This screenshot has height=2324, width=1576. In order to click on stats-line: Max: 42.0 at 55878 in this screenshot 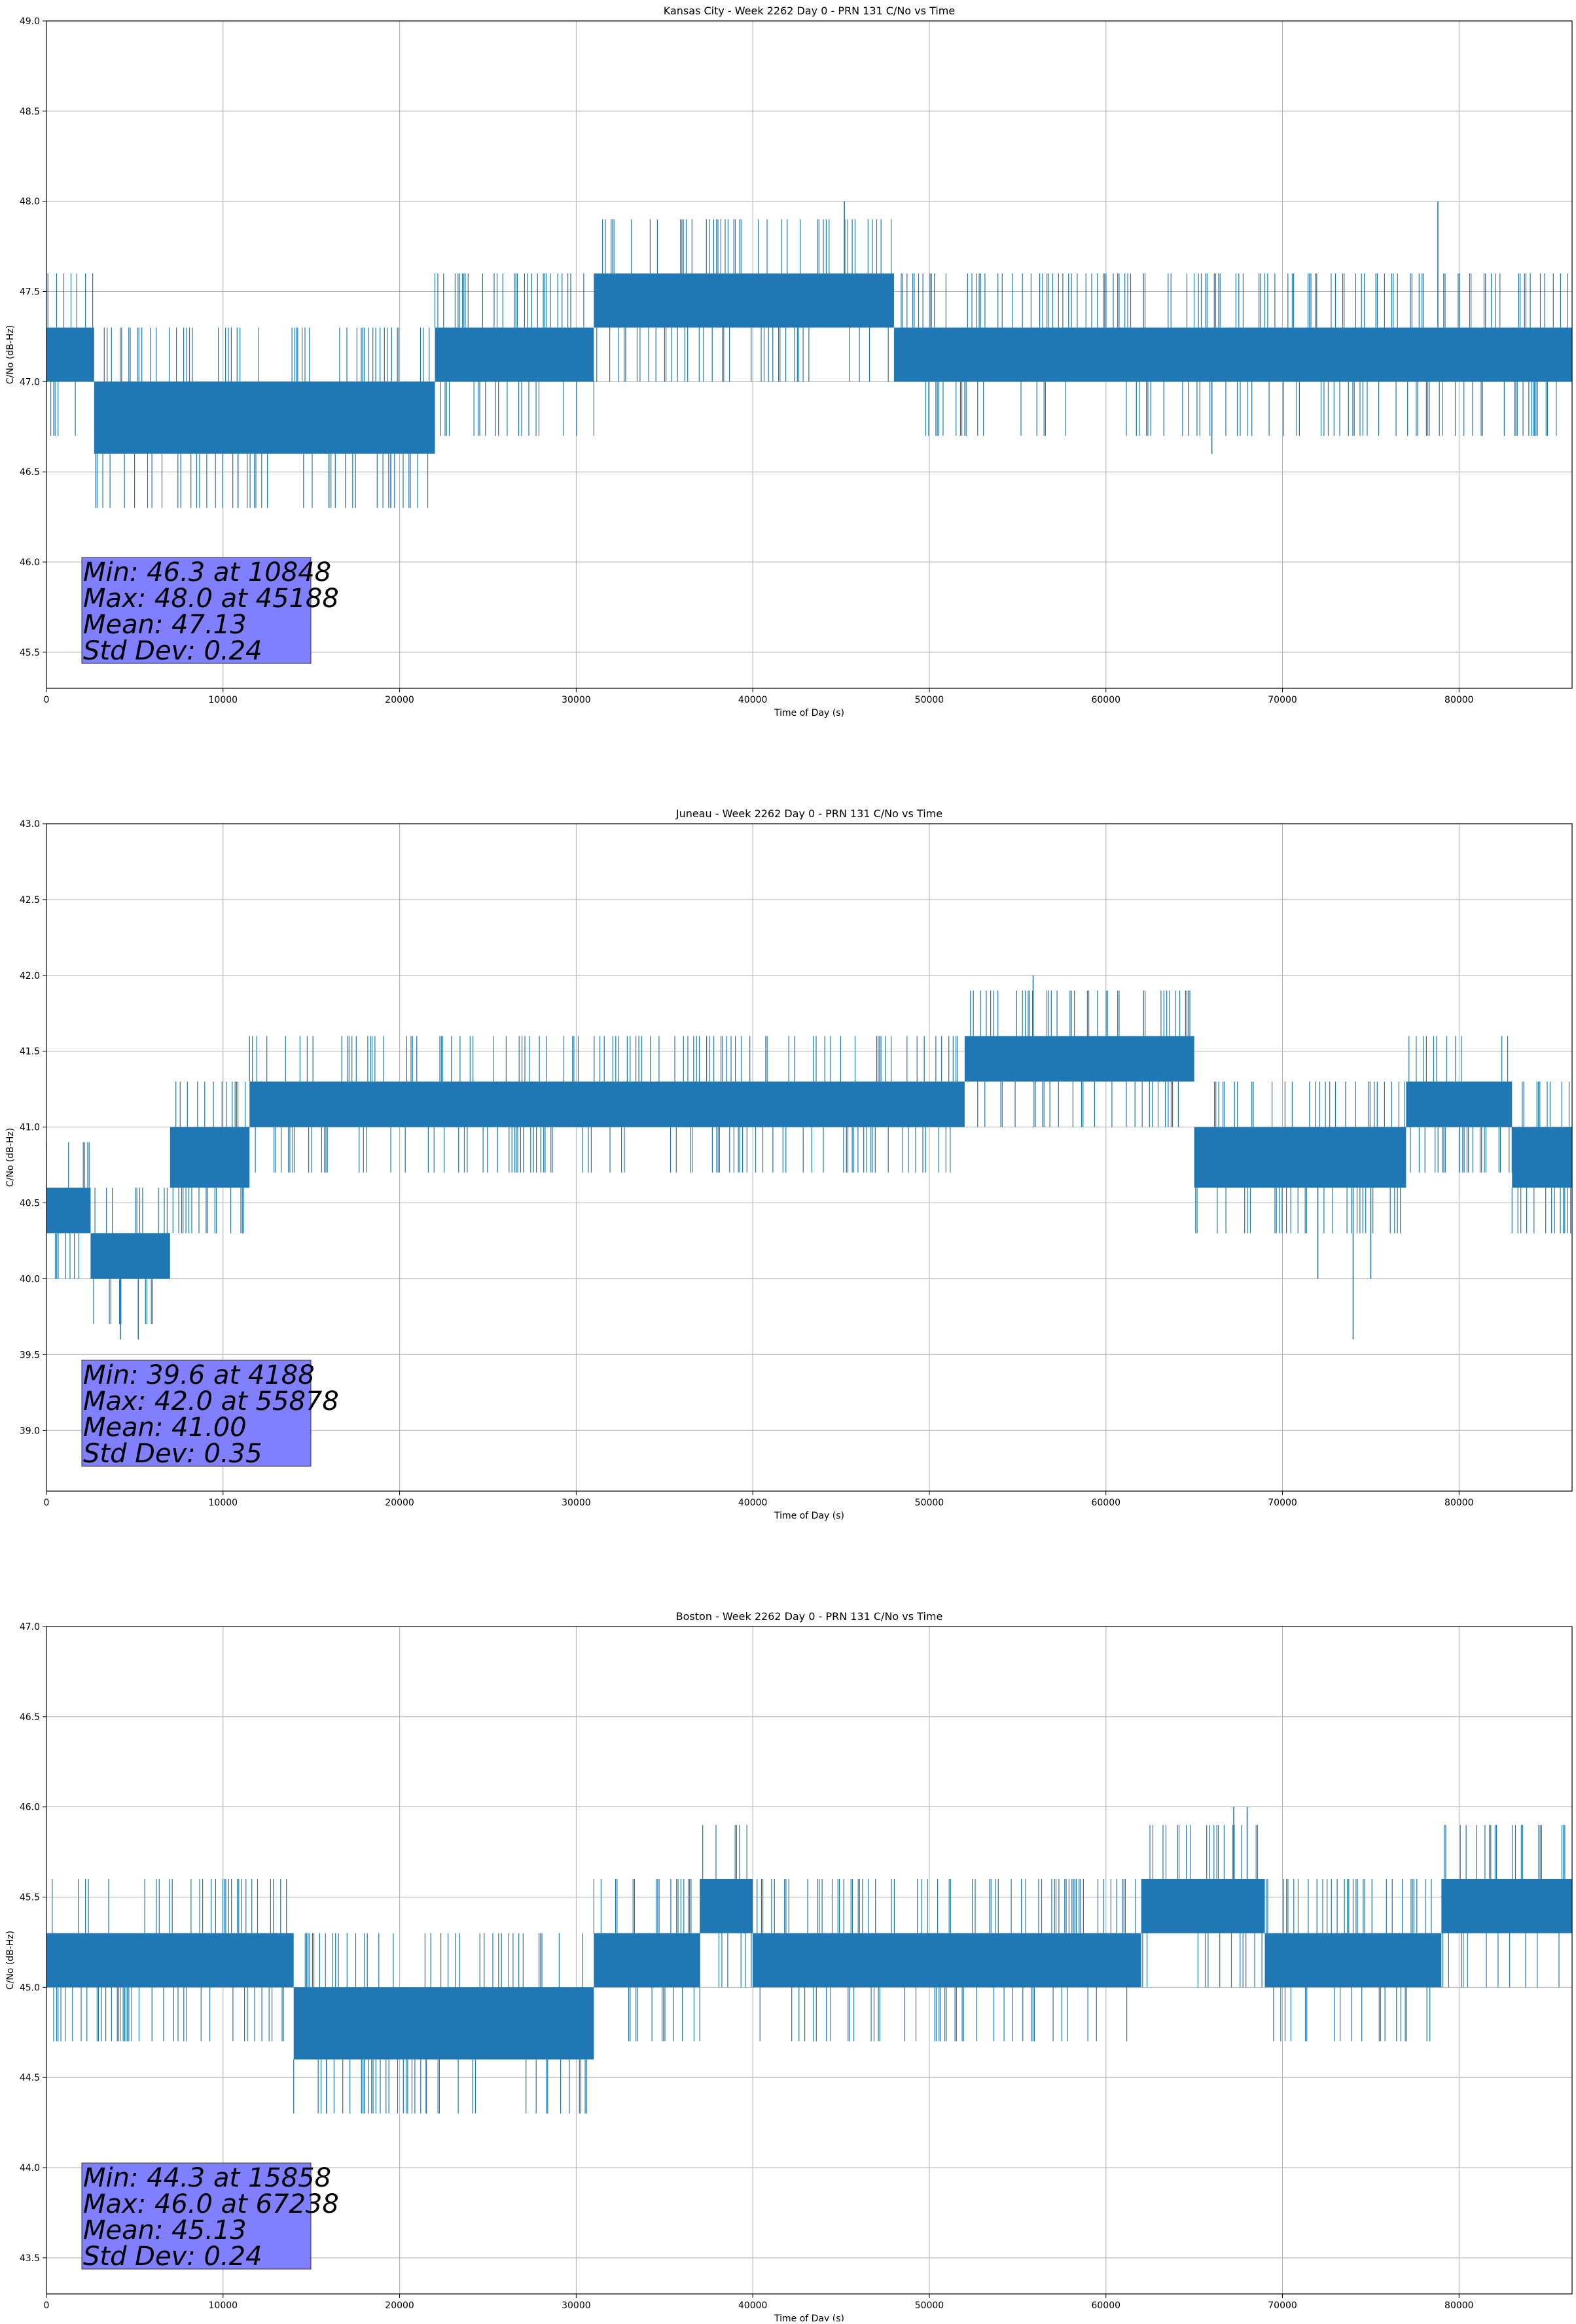, I will do `click(211, 1402)`.